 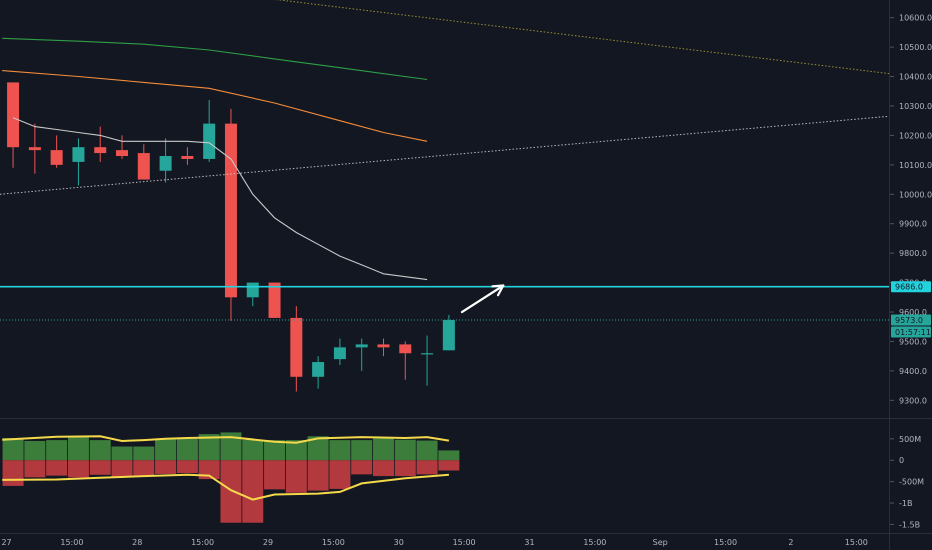 I want to click on countdown-badge: 01:57:11, so click(x=913, y=332).